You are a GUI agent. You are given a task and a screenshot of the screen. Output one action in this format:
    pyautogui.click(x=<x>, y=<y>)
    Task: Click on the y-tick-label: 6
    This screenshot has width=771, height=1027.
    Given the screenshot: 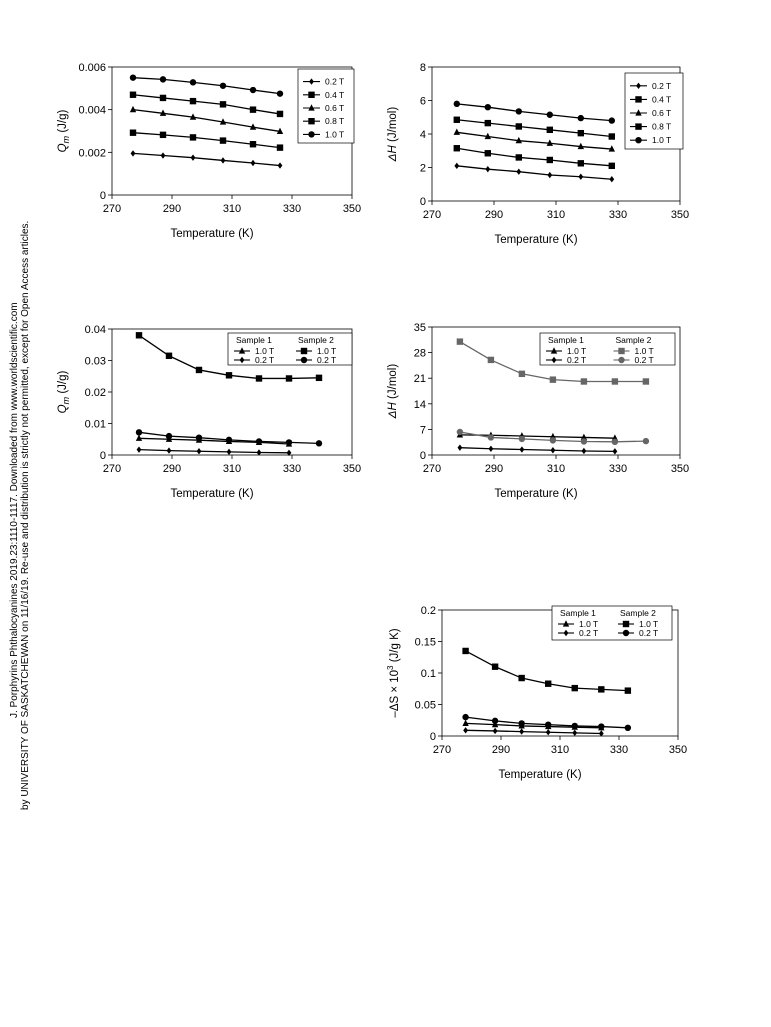 What is the action you would take?
    pyautogui.click(x=423, y=102)
    